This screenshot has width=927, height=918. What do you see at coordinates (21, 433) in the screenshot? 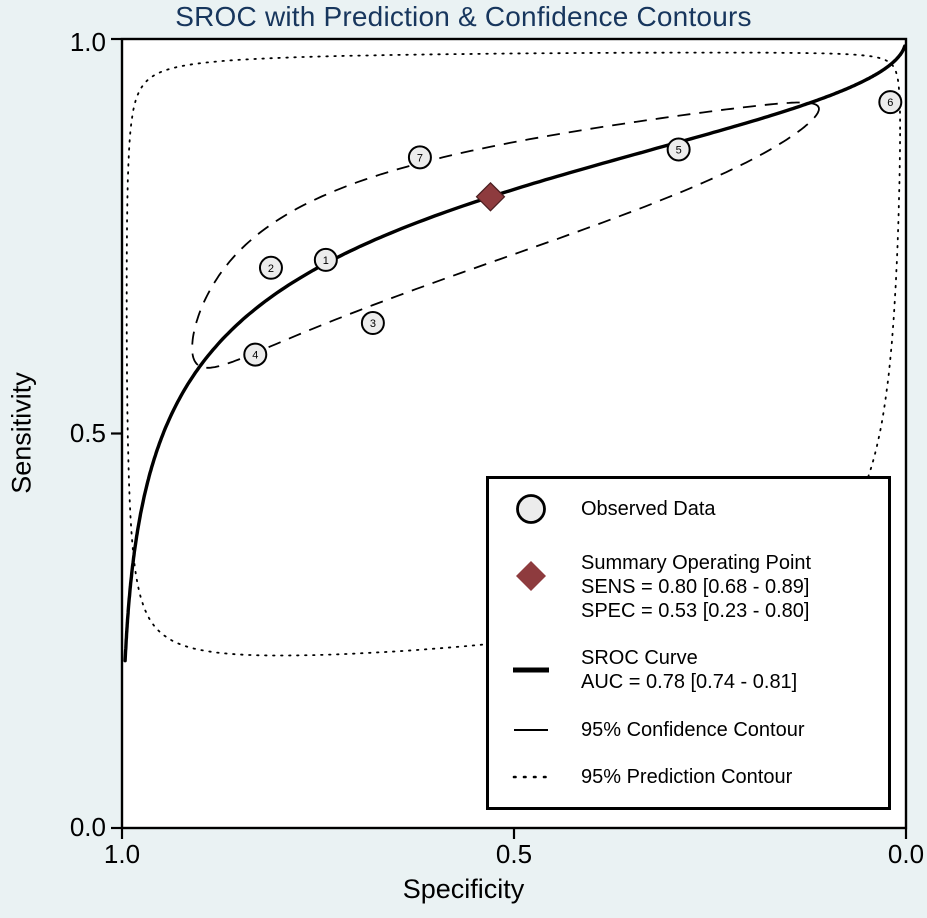
I see `y-axis-label: Sensitivity` at bounding box center [21, 433].